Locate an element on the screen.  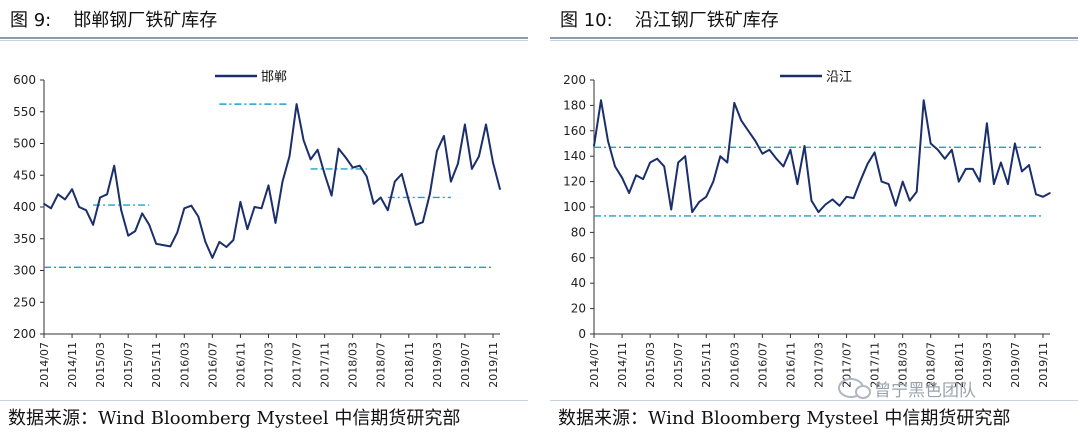
x-tick-label: 2019/07 is located at coordinates (1015, 365).